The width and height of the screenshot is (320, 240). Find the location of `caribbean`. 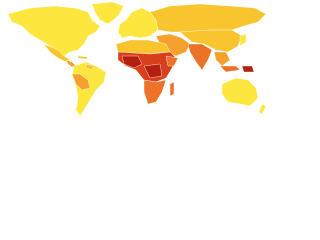

caribbean is located at coordinates (83, 57).